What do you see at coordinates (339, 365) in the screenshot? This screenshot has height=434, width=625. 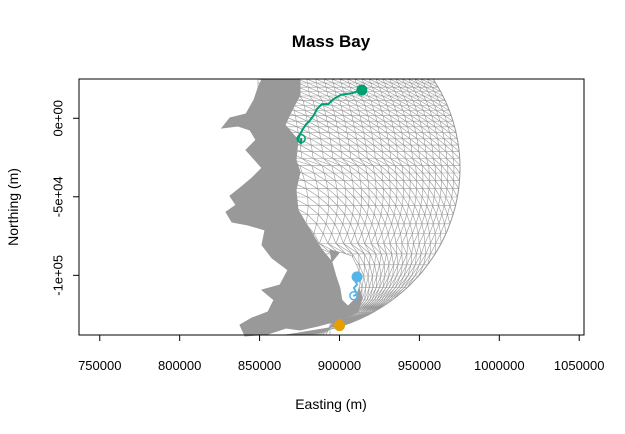 I see `x-tick-label: 900000` at bounding box center [339, 365].